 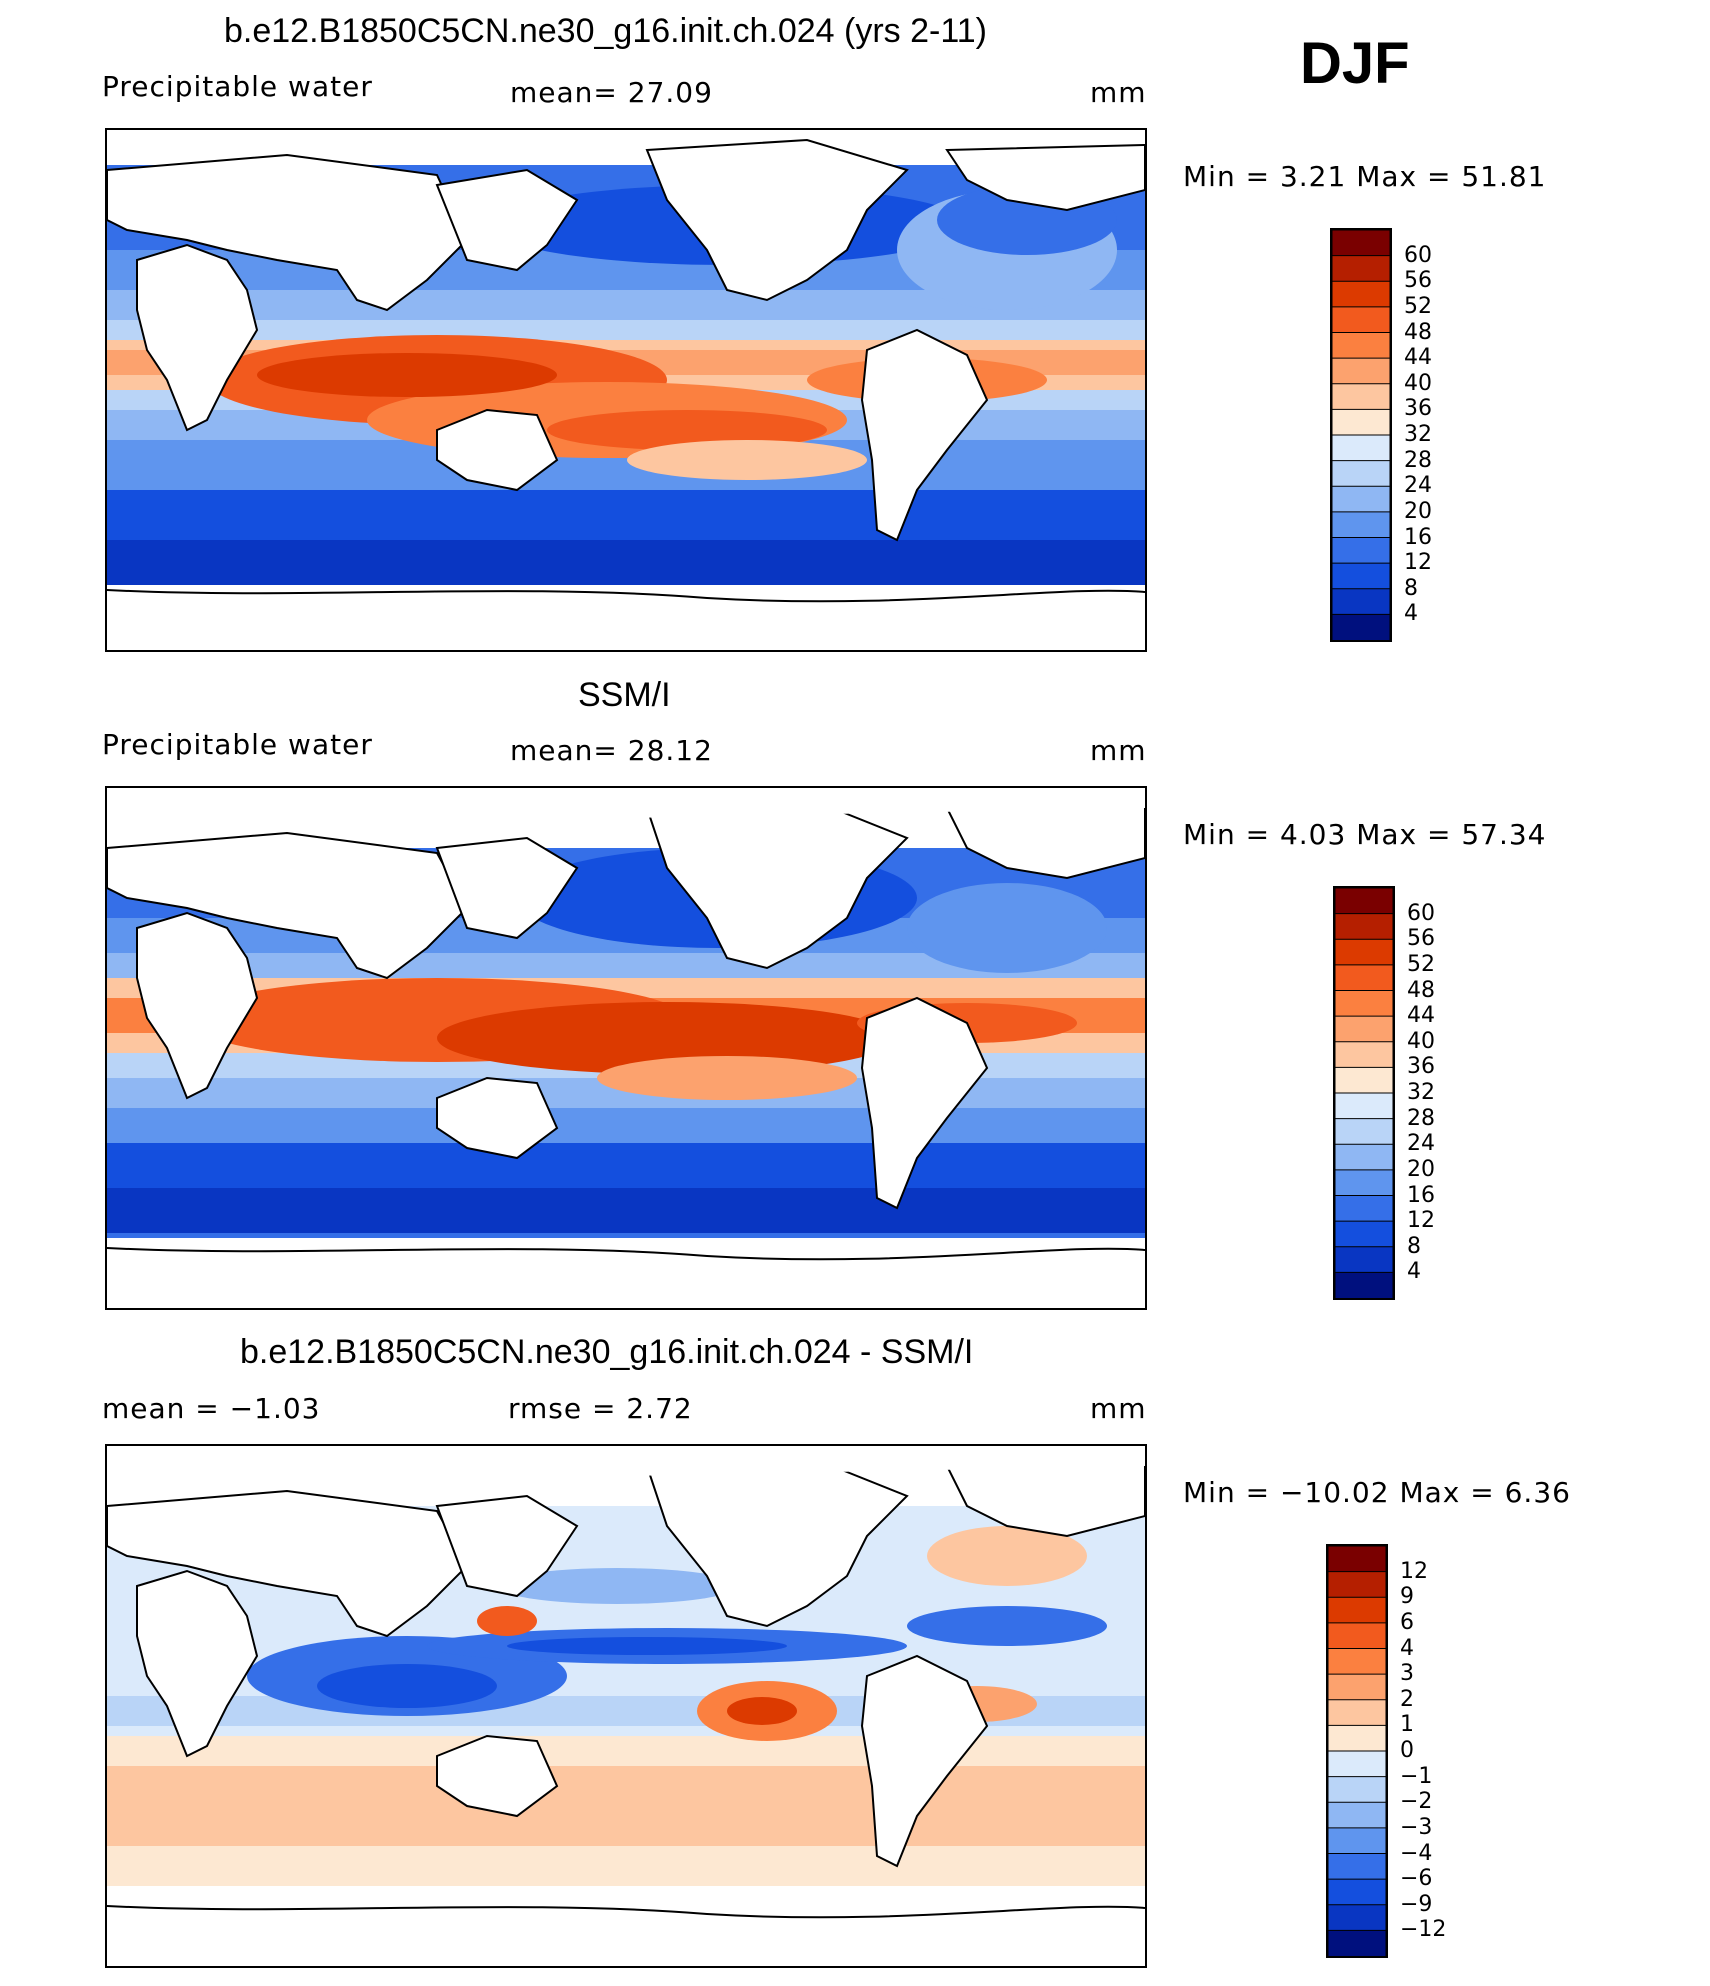 I want to click on panel-2-colorbar, so click(x=1364, y=1093).